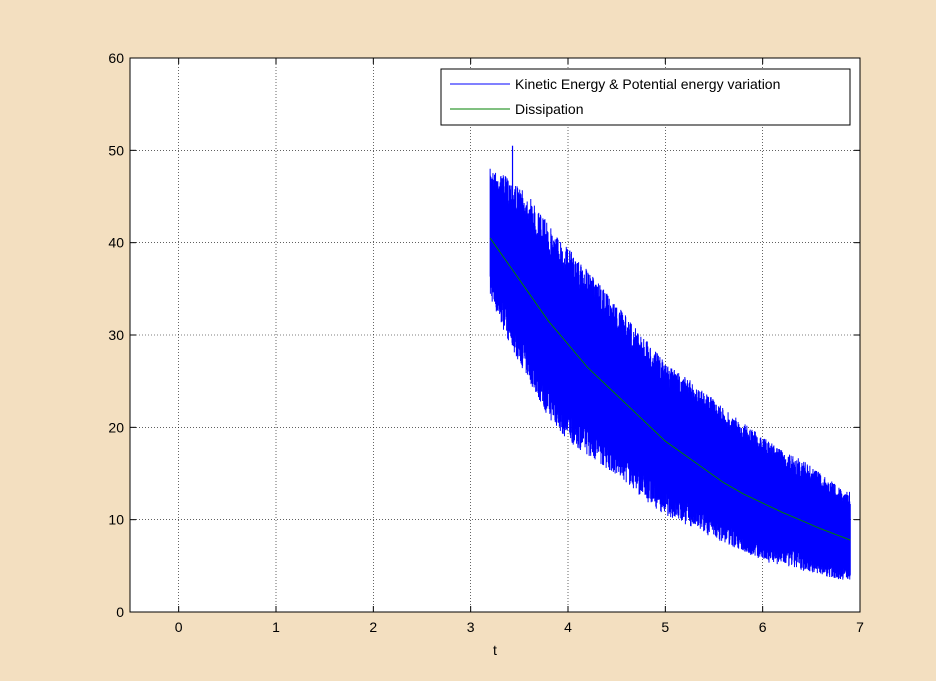 This screenshot has height=681, width=936. What do you see at coordinates (373, 627) in the screenshot?
I see `x-tick-label: 2` at bounding box center [373, 627].